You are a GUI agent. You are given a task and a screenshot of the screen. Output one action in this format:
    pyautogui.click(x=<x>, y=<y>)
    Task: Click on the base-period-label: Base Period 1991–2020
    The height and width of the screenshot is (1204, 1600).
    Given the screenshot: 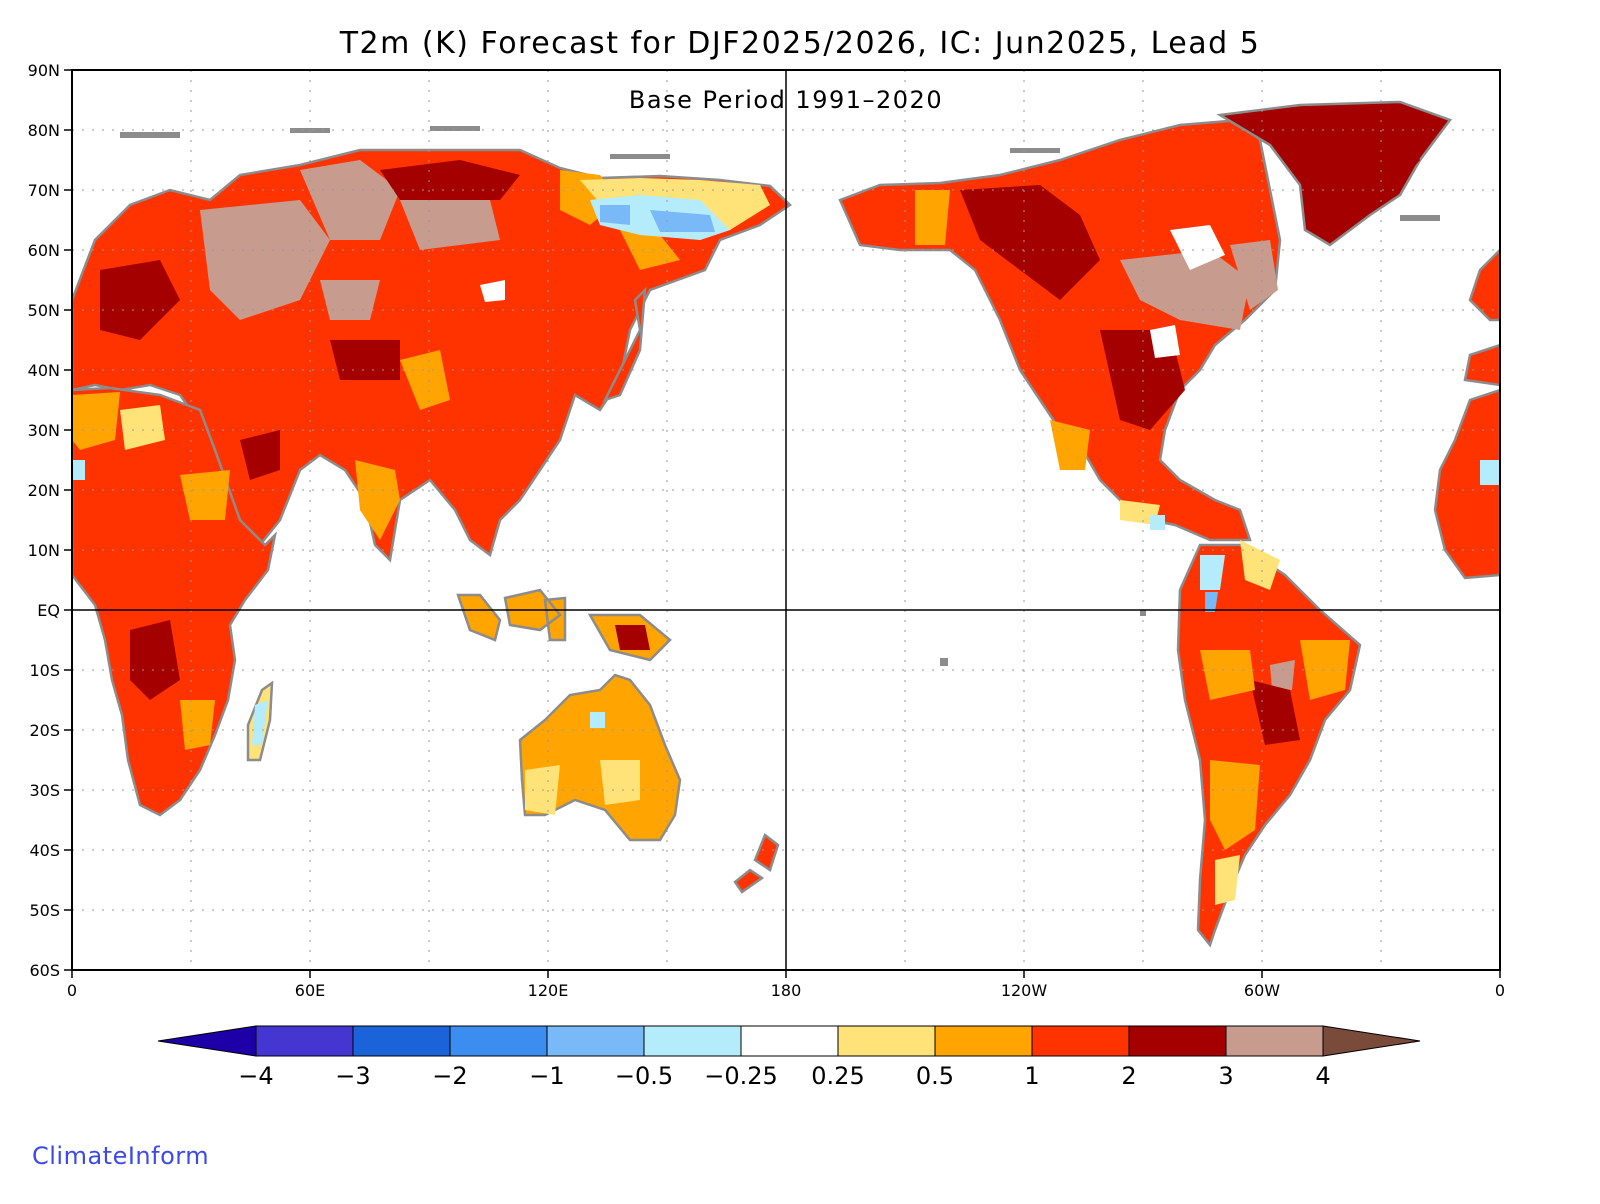 What is the action you would take?
    pyautogui.click(x=786, y=100)
    